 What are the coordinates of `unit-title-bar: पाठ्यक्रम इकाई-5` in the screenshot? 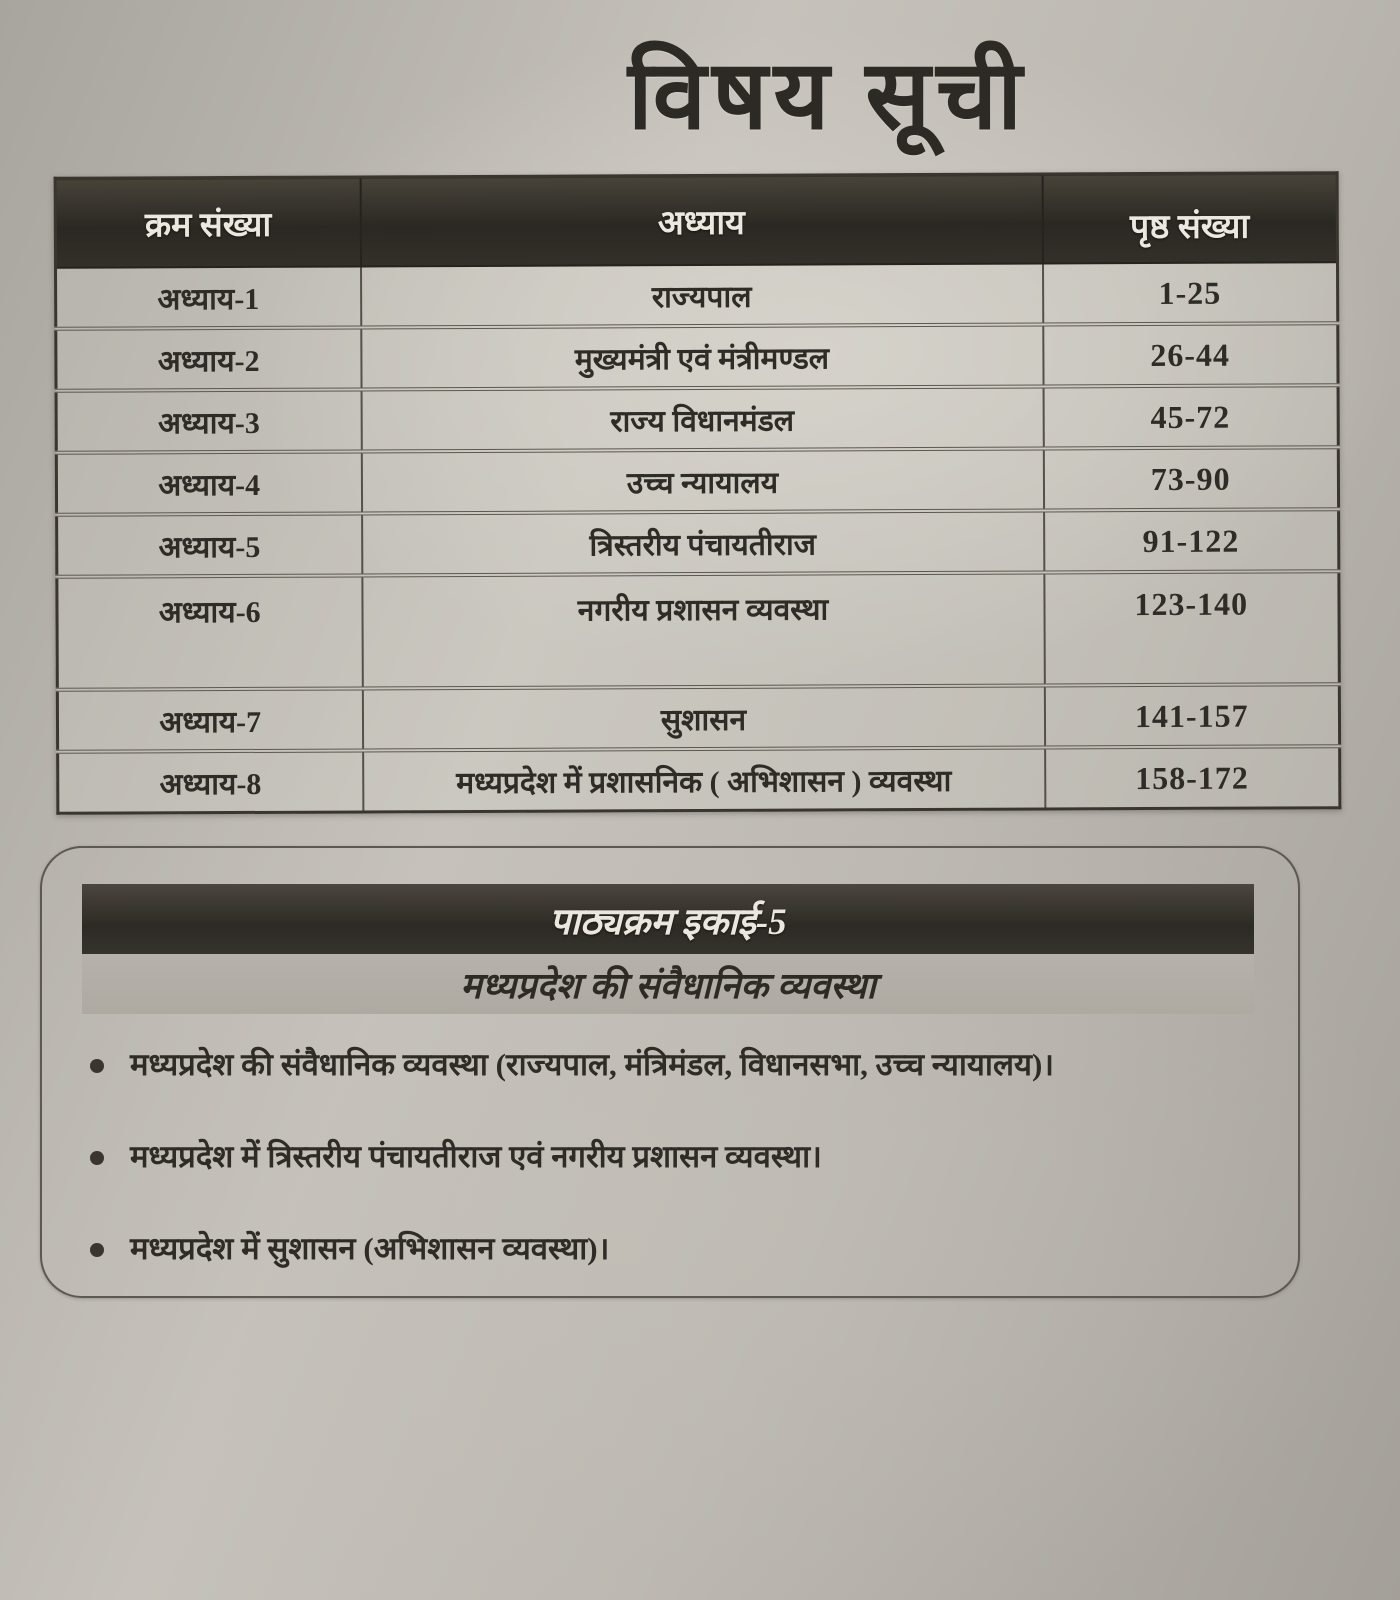 It's located at (668, 919).